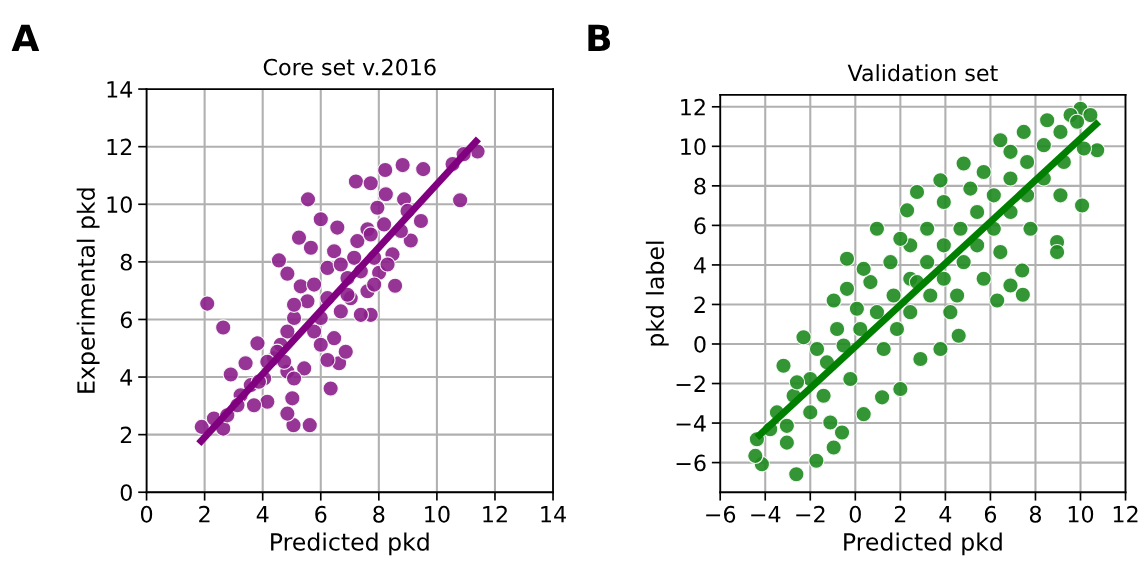  What do you see at coordinates (120, 89) in the screenshot?
I see `y-tick-label: 14` at bounding box center [120, 89].